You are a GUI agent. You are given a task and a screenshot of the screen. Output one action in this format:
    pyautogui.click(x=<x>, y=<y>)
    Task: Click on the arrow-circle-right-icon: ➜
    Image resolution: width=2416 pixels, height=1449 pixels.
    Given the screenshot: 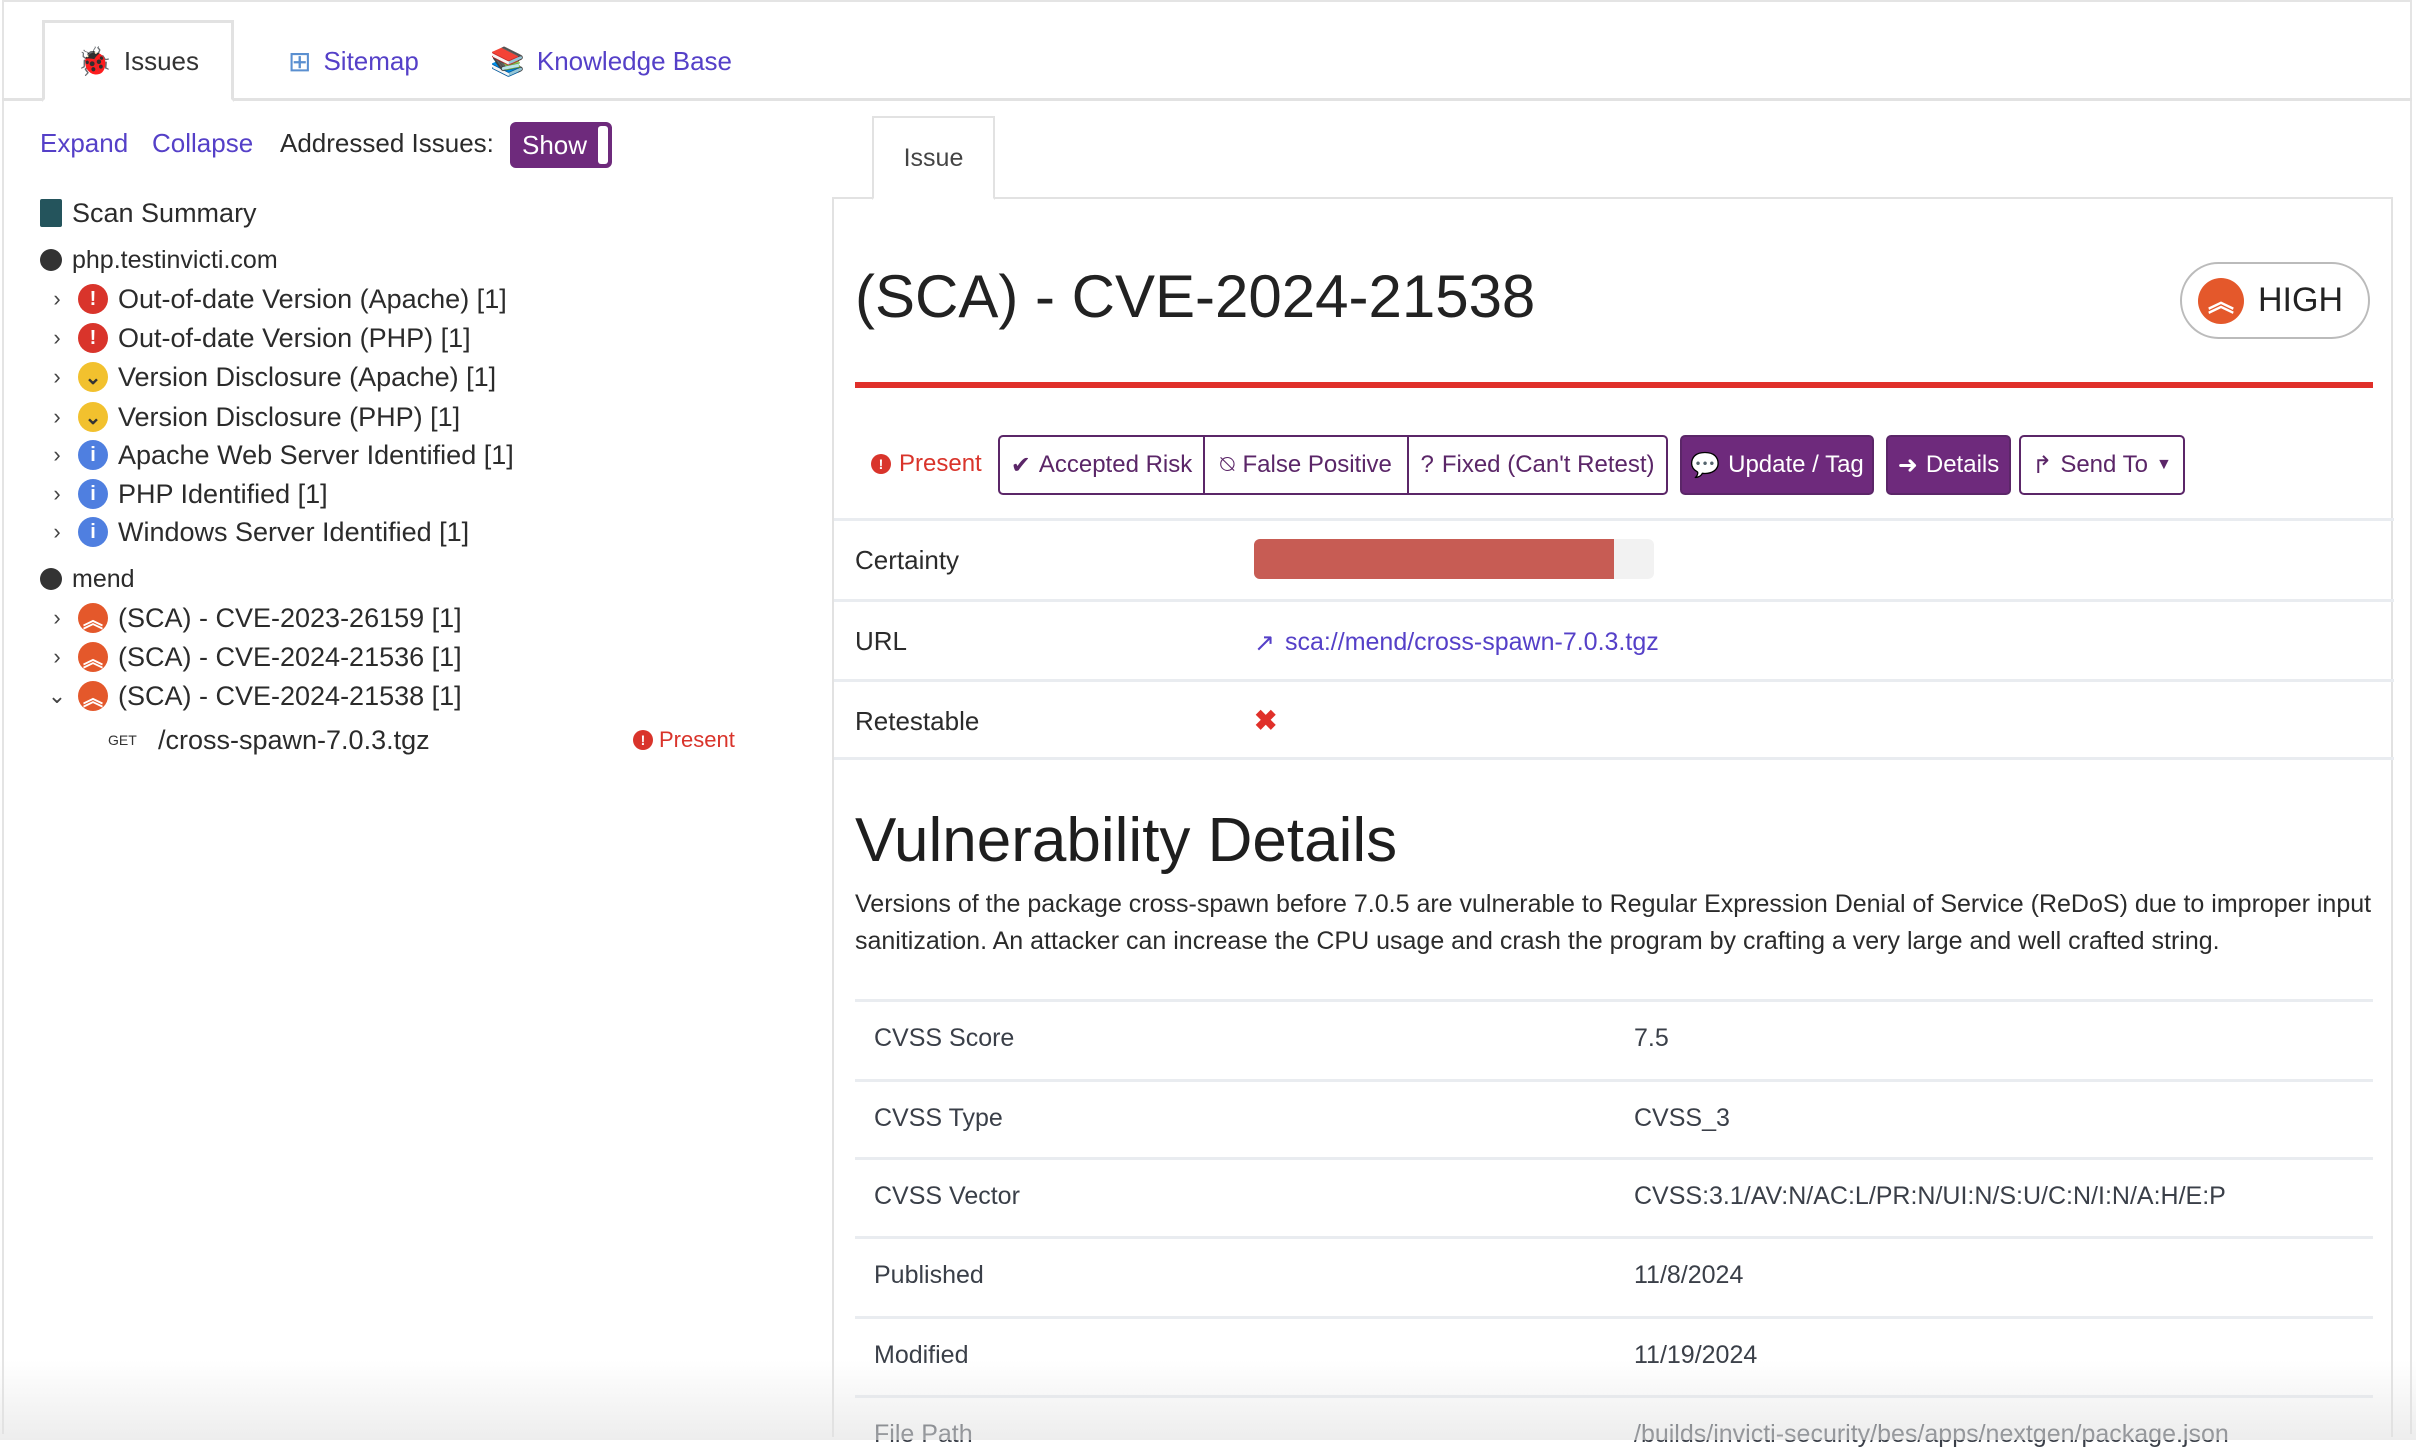 What is the action you would take?
    pyautogui.click(x=1907, y=465)
    